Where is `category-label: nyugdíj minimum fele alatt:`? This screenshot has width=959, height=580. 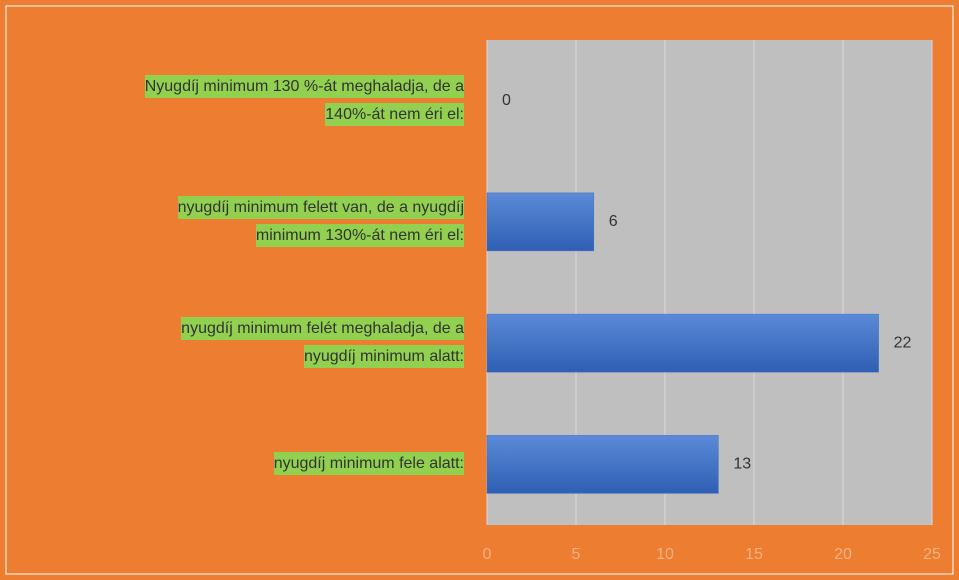 category-label: nyugdíj minimum fele alatt: is located at coordinates (234, 464).